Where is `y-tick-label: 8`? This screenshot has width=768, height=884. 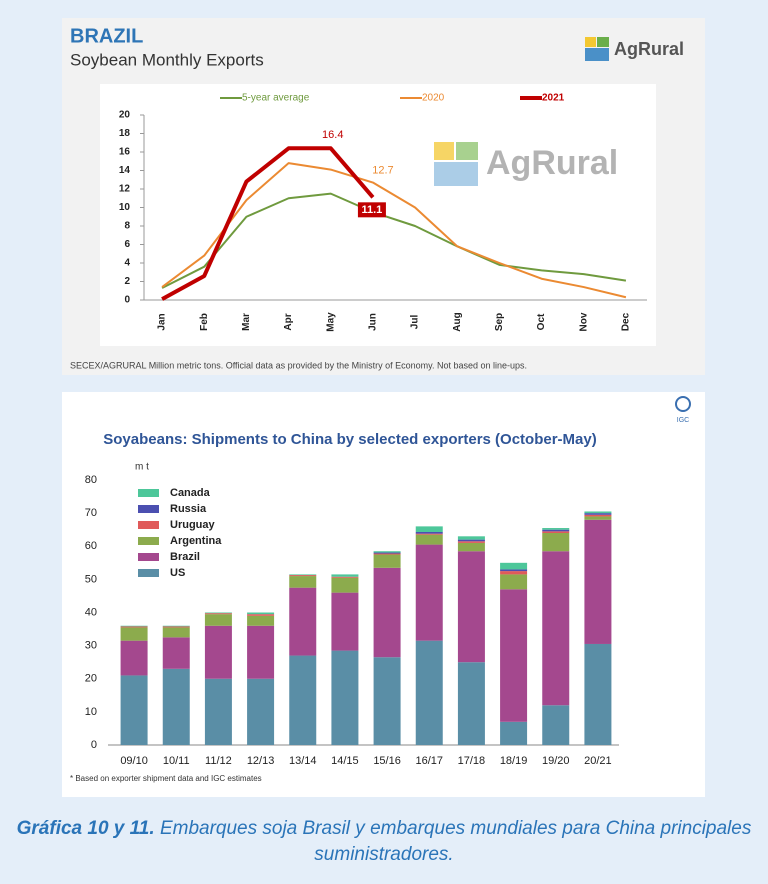 y-tick-label: 8 is located at coordinates (127, 226).